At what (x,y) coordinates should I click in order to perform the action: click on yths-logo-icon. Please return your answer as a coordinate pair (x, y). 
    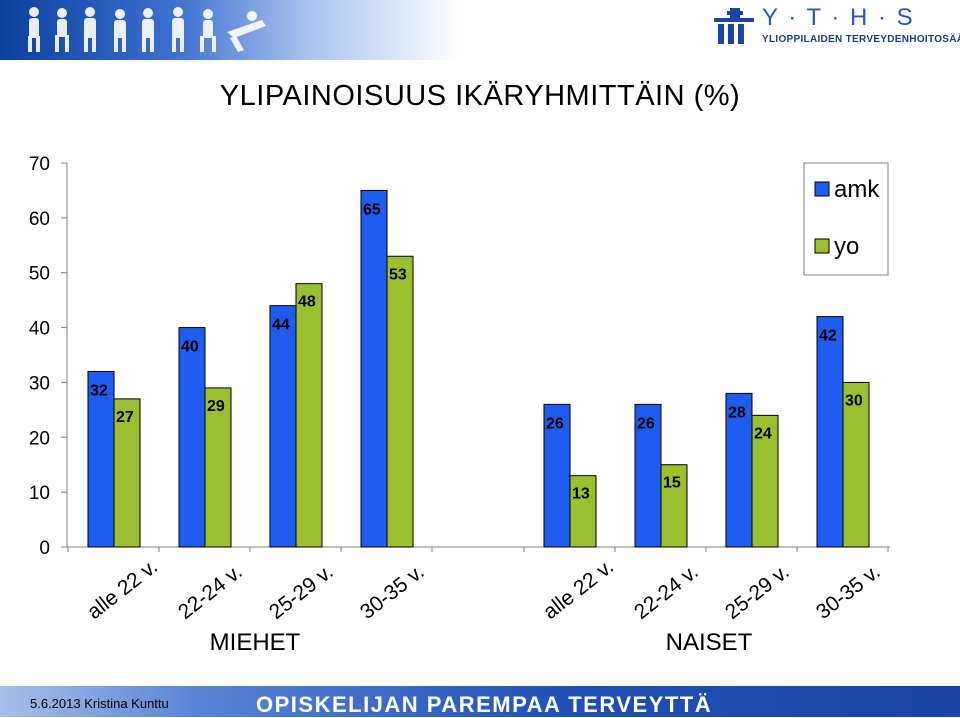
    Looking at the image, I should click on (734, 26).